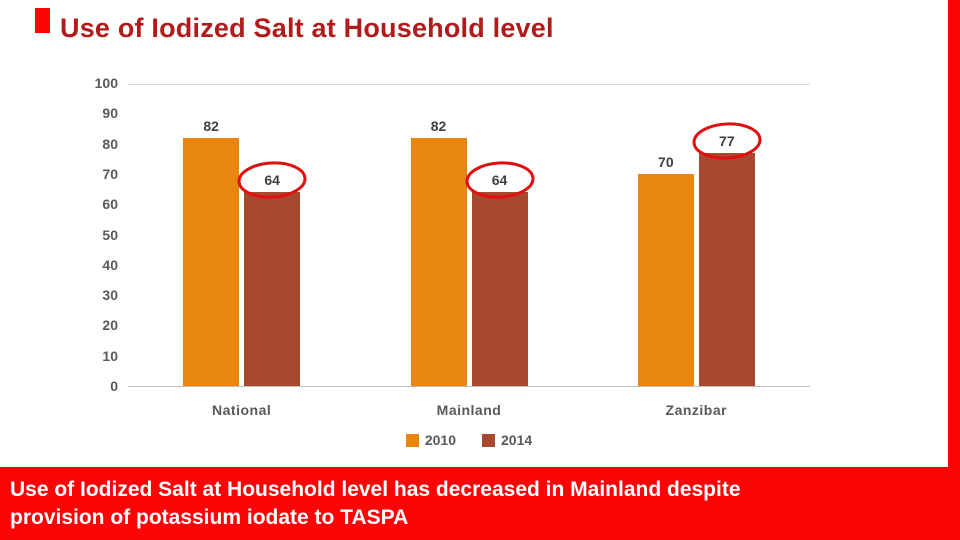 The image size is (960, 540). Describe the element at coordinates (110, 113) in the screenshot. I see `y-axis-tick-label: 90` at that location.